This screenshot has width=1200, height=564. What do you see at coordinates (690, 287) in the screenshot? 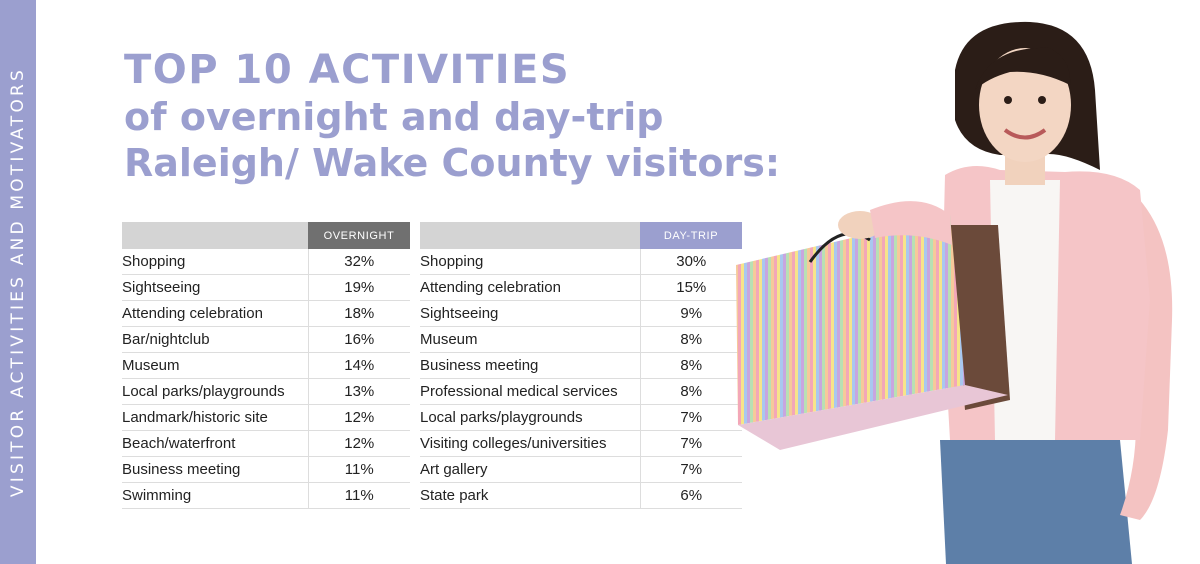
I see `daytrip-percent-value: 15%` at bounding box center [690, 287].